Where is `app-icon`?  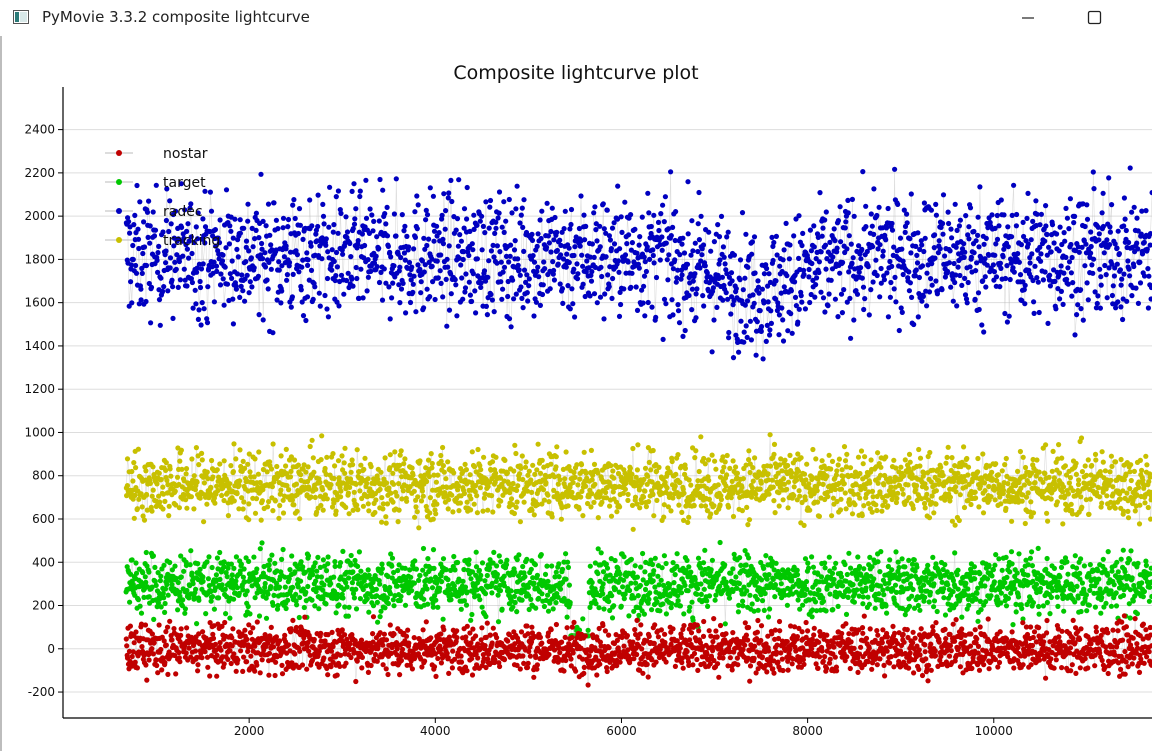 app-icon is located at coordinates (21, 17).